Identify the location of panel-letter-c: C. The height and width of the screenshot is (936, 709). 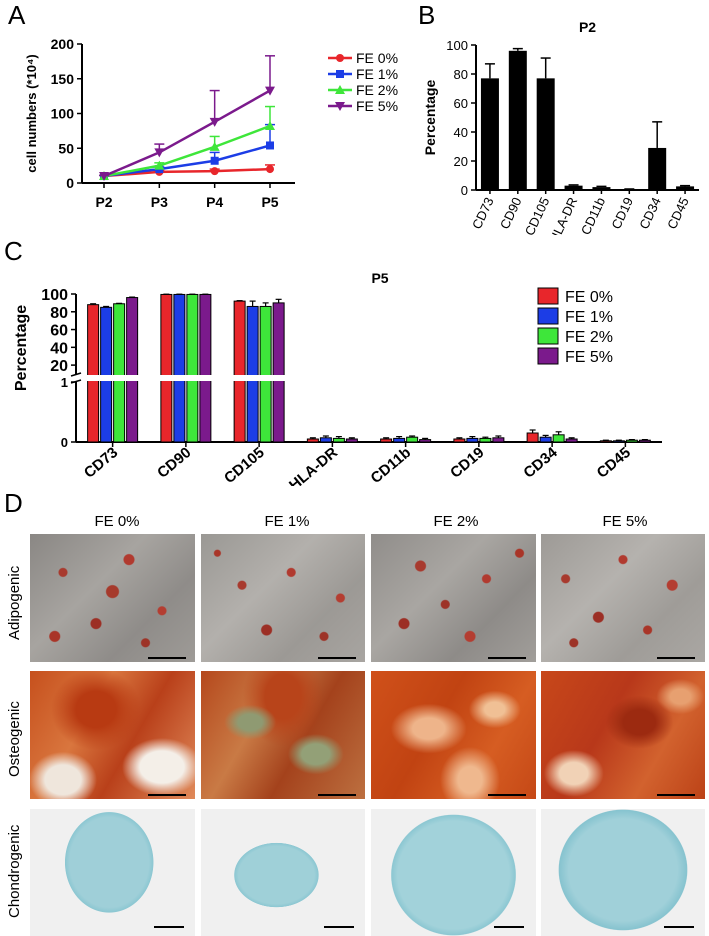
(13, 251).